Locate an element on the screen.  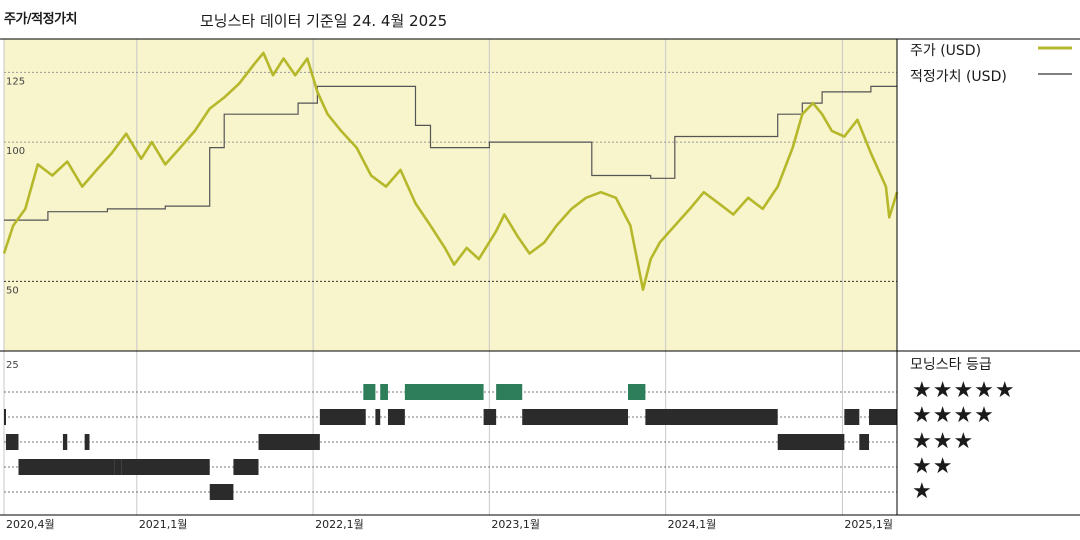
x-tick-label: 2024,1월 is located at coordinates (692, 524).